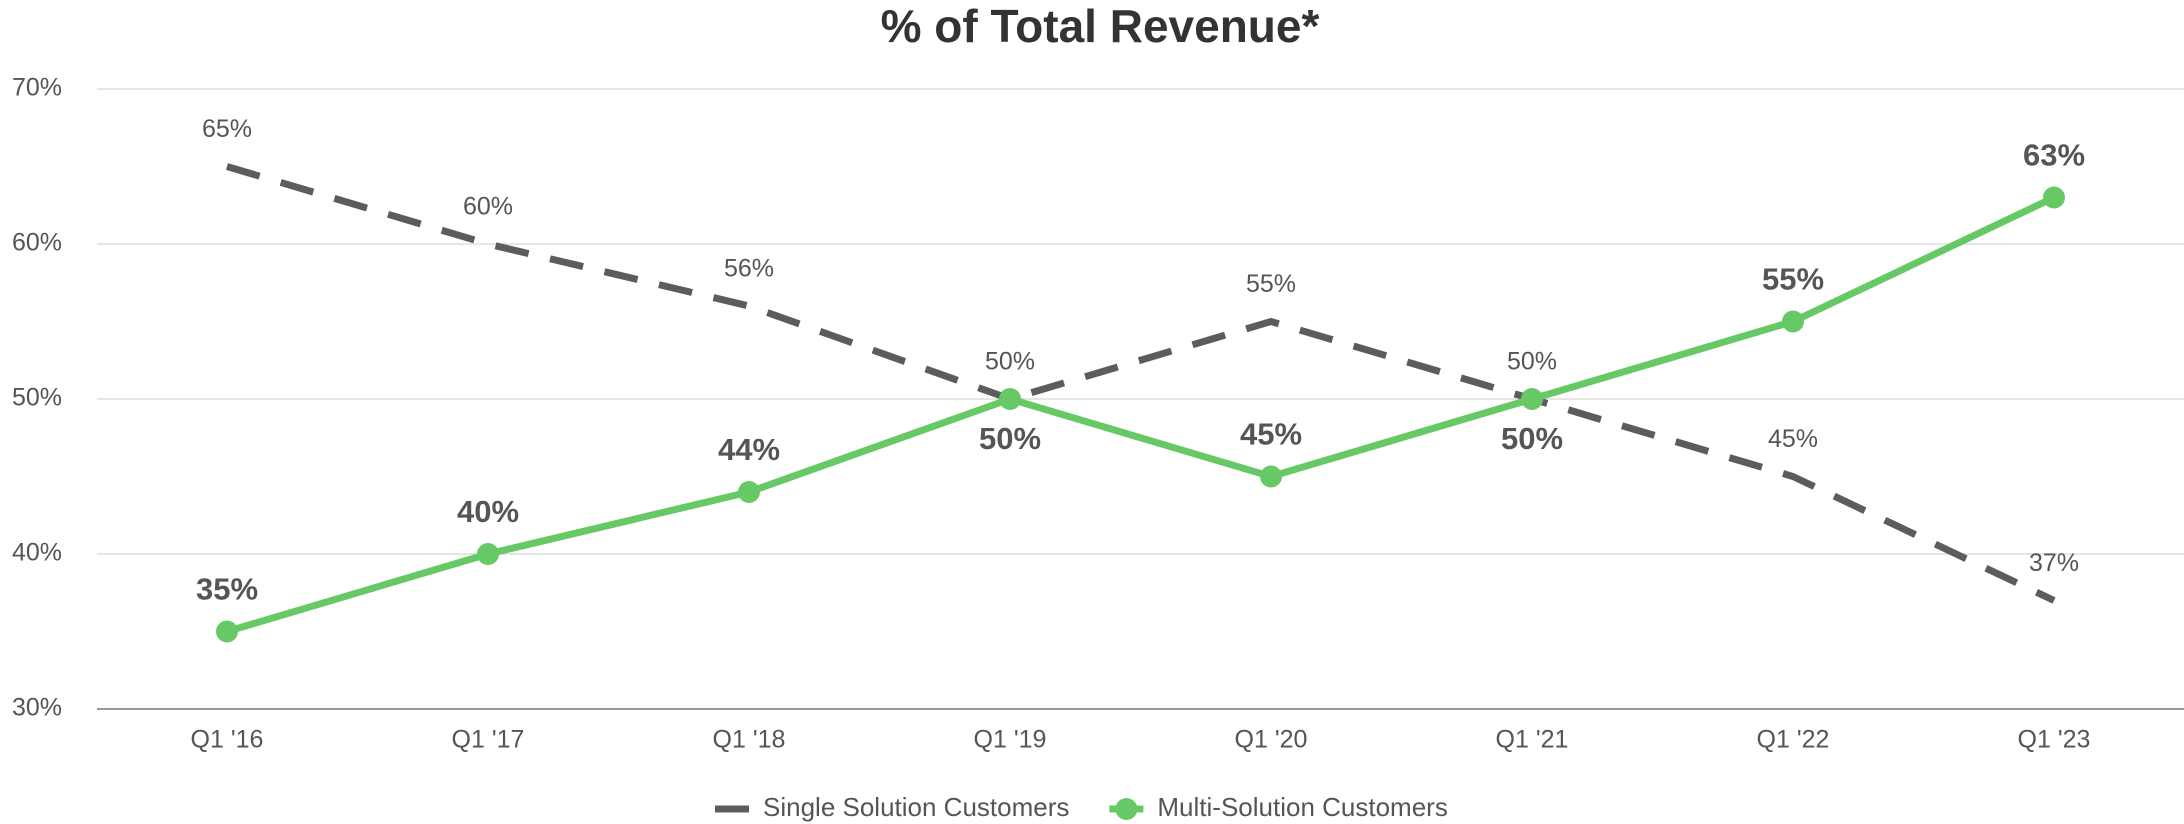  I want to click on data-label: 63%, so click(2054, 155).